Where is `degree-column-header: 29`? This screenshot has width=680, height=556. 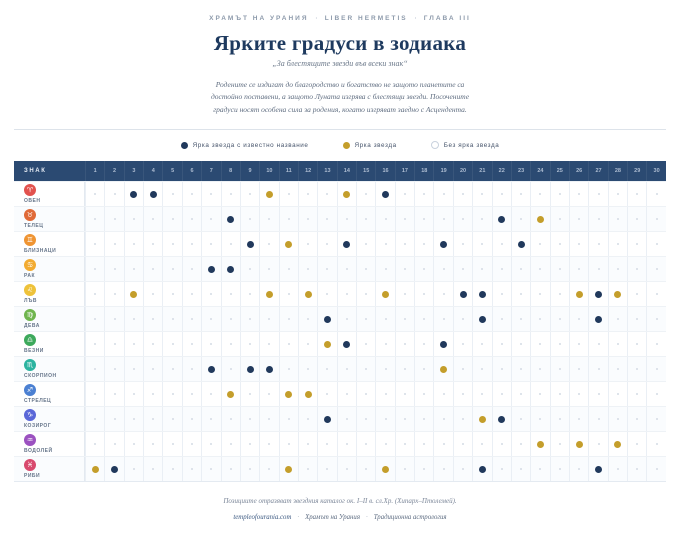 degree-column-header: 29 is located at coordinates (636, 171).